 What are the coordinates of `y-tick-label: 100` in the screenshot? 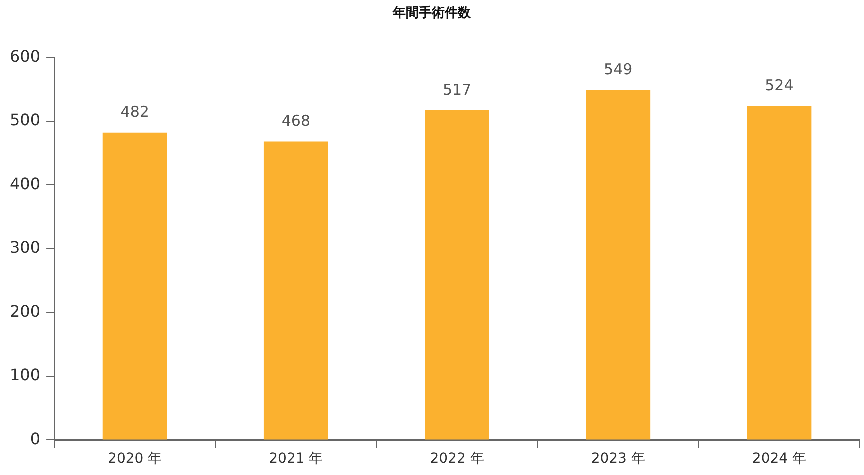 It's located at (25, 375).